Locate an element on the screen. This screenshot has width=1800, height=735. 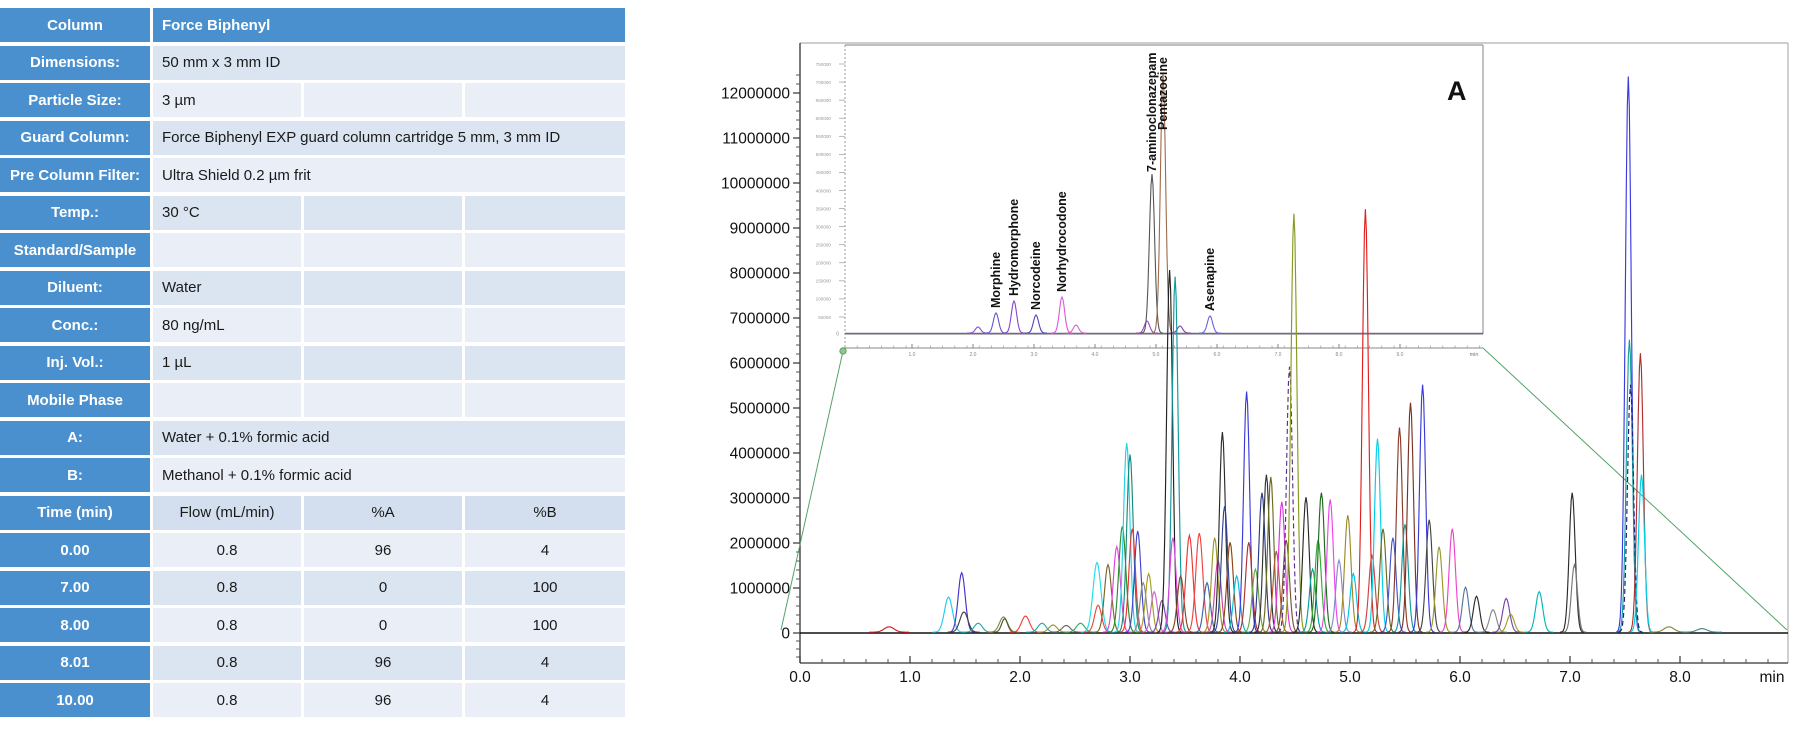
table-row: Column Force Biphenyl is located at coordinates (312, 25).